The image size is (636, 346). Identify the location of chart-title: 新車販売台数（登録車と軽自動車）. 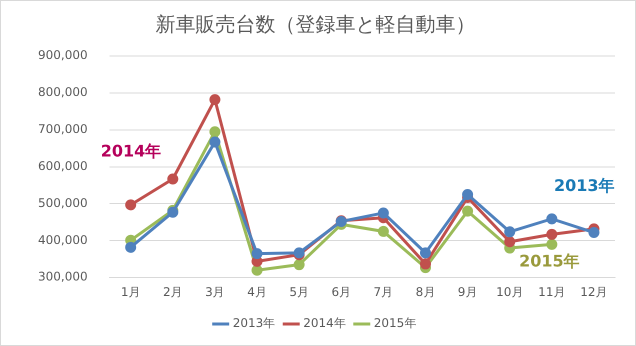
(316, 24).